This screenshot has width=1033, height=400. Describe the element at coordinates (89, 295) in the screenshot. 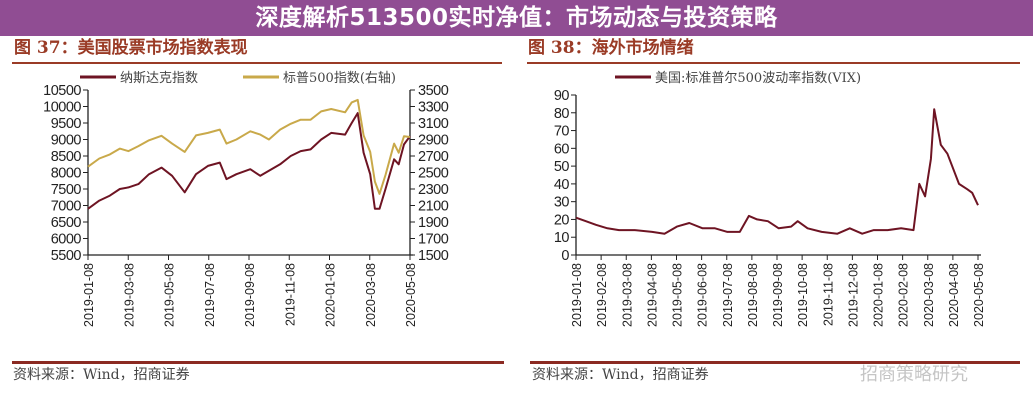

I see `chart-37-x-tick-label: 2019-01-08` at that location.